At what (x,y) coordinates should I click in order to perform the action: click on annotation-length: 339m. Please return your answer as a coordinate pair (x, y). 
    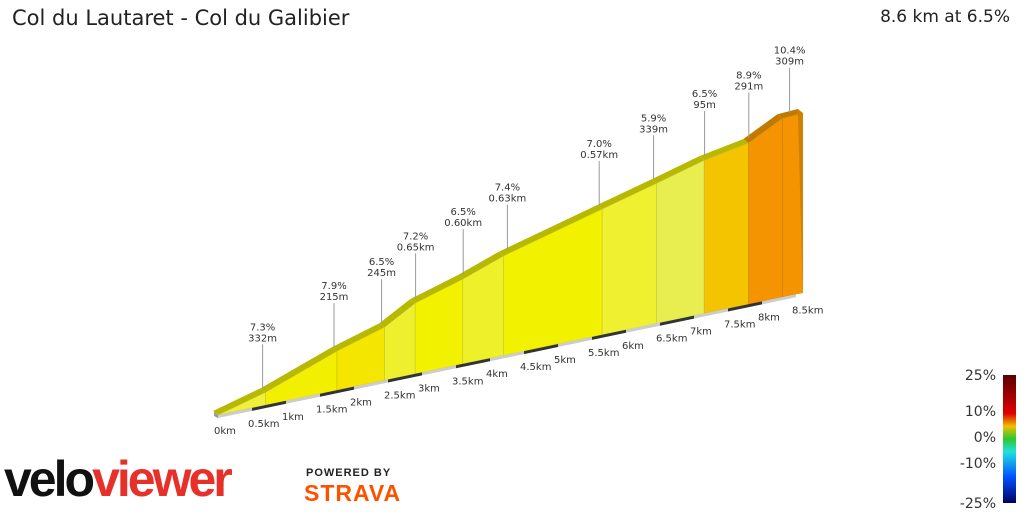
    Looking at the image, I should click on (653, 129).